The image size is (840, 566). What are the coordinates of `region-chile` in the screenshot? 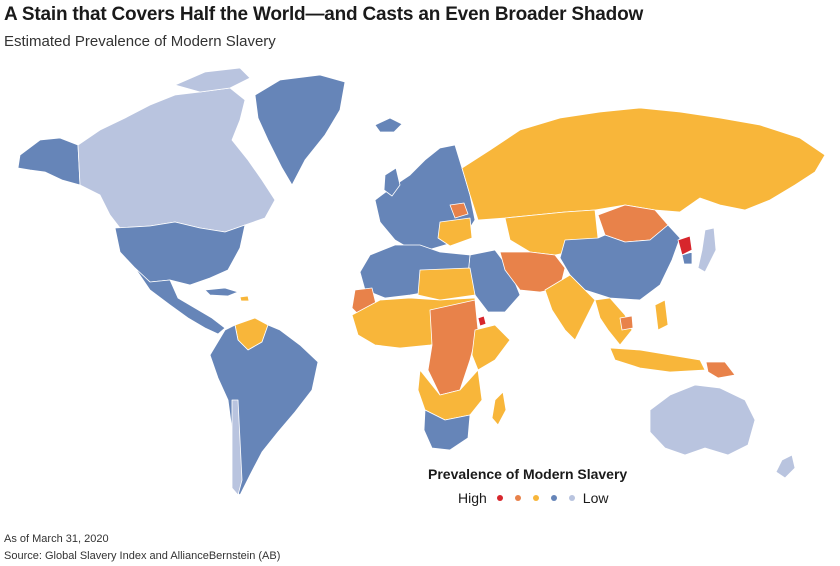 It's located at (237, 447).